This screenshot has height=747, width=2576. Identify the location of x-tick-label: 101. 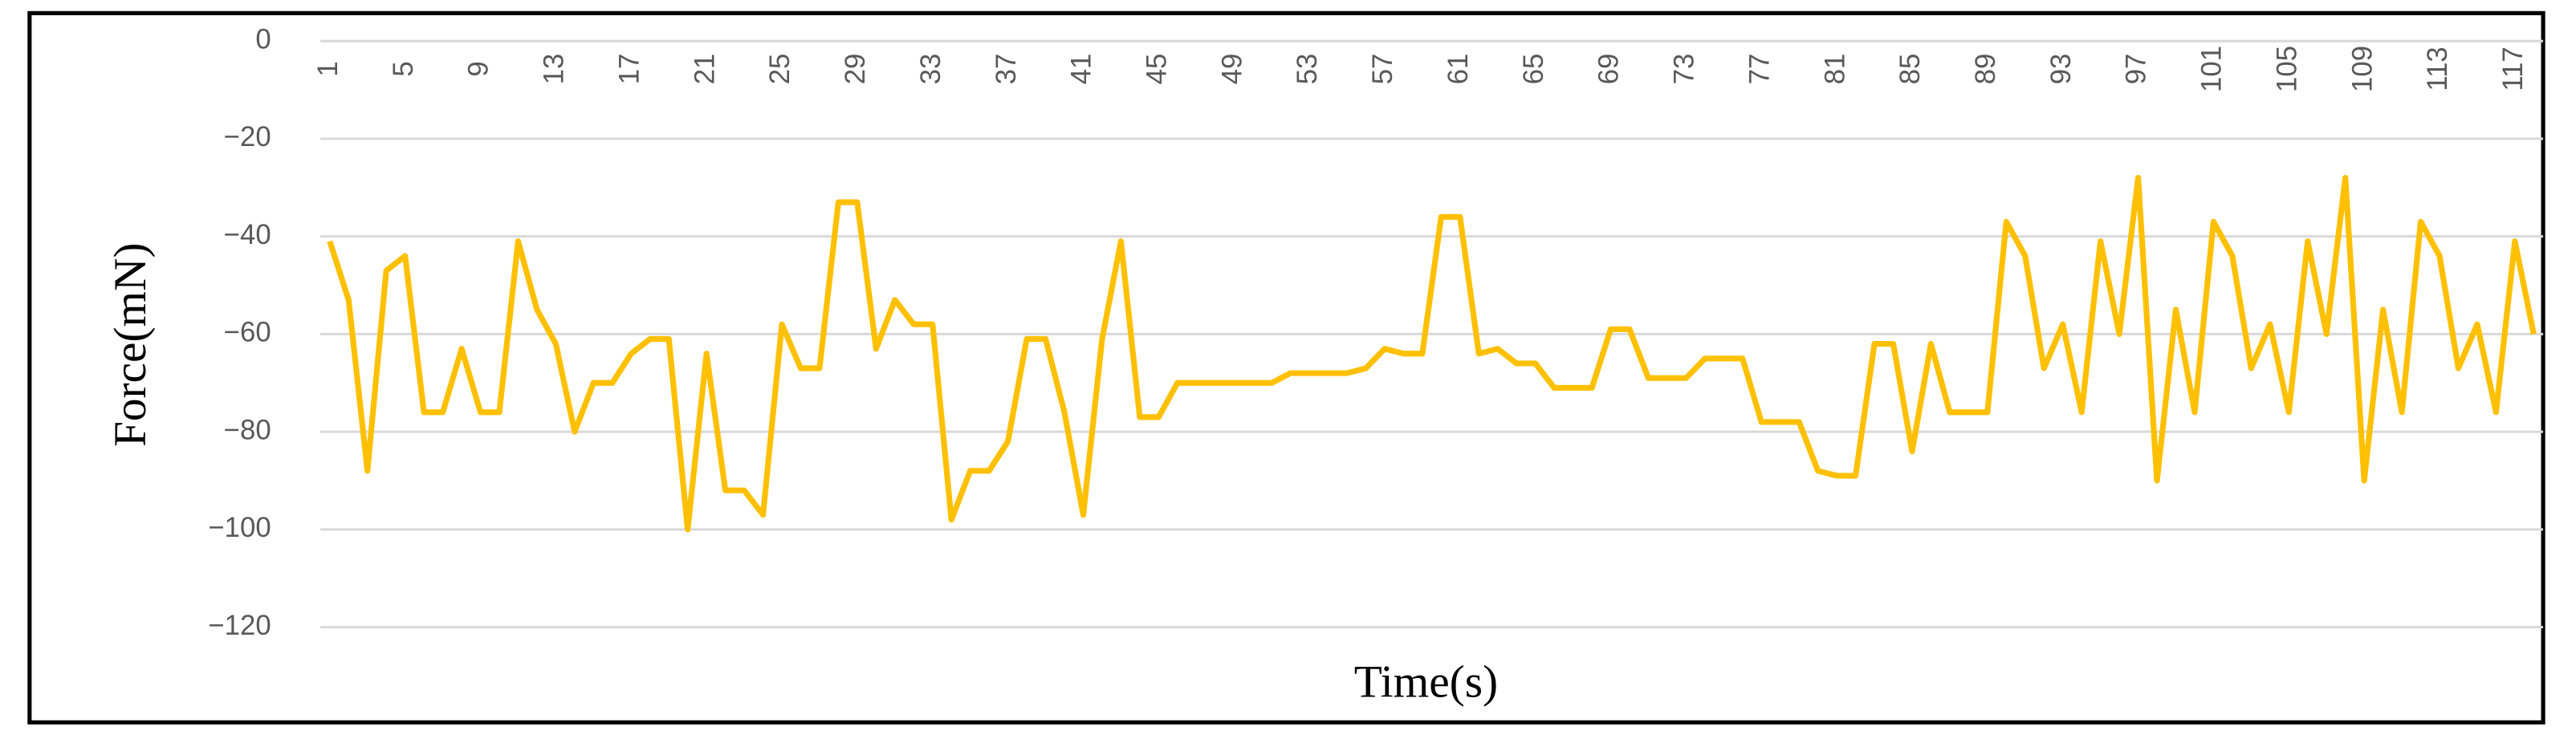
(2212, 69).